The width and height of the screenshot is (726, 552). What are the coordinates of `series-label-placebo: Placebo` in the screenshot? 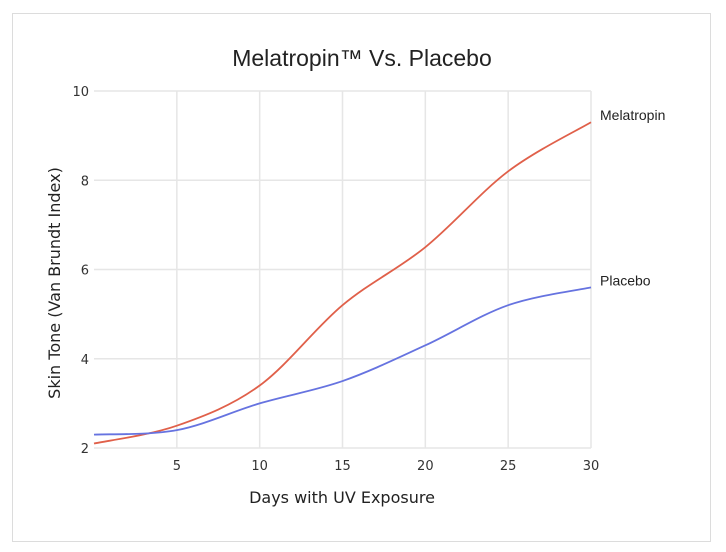 It's located at (625, 280).